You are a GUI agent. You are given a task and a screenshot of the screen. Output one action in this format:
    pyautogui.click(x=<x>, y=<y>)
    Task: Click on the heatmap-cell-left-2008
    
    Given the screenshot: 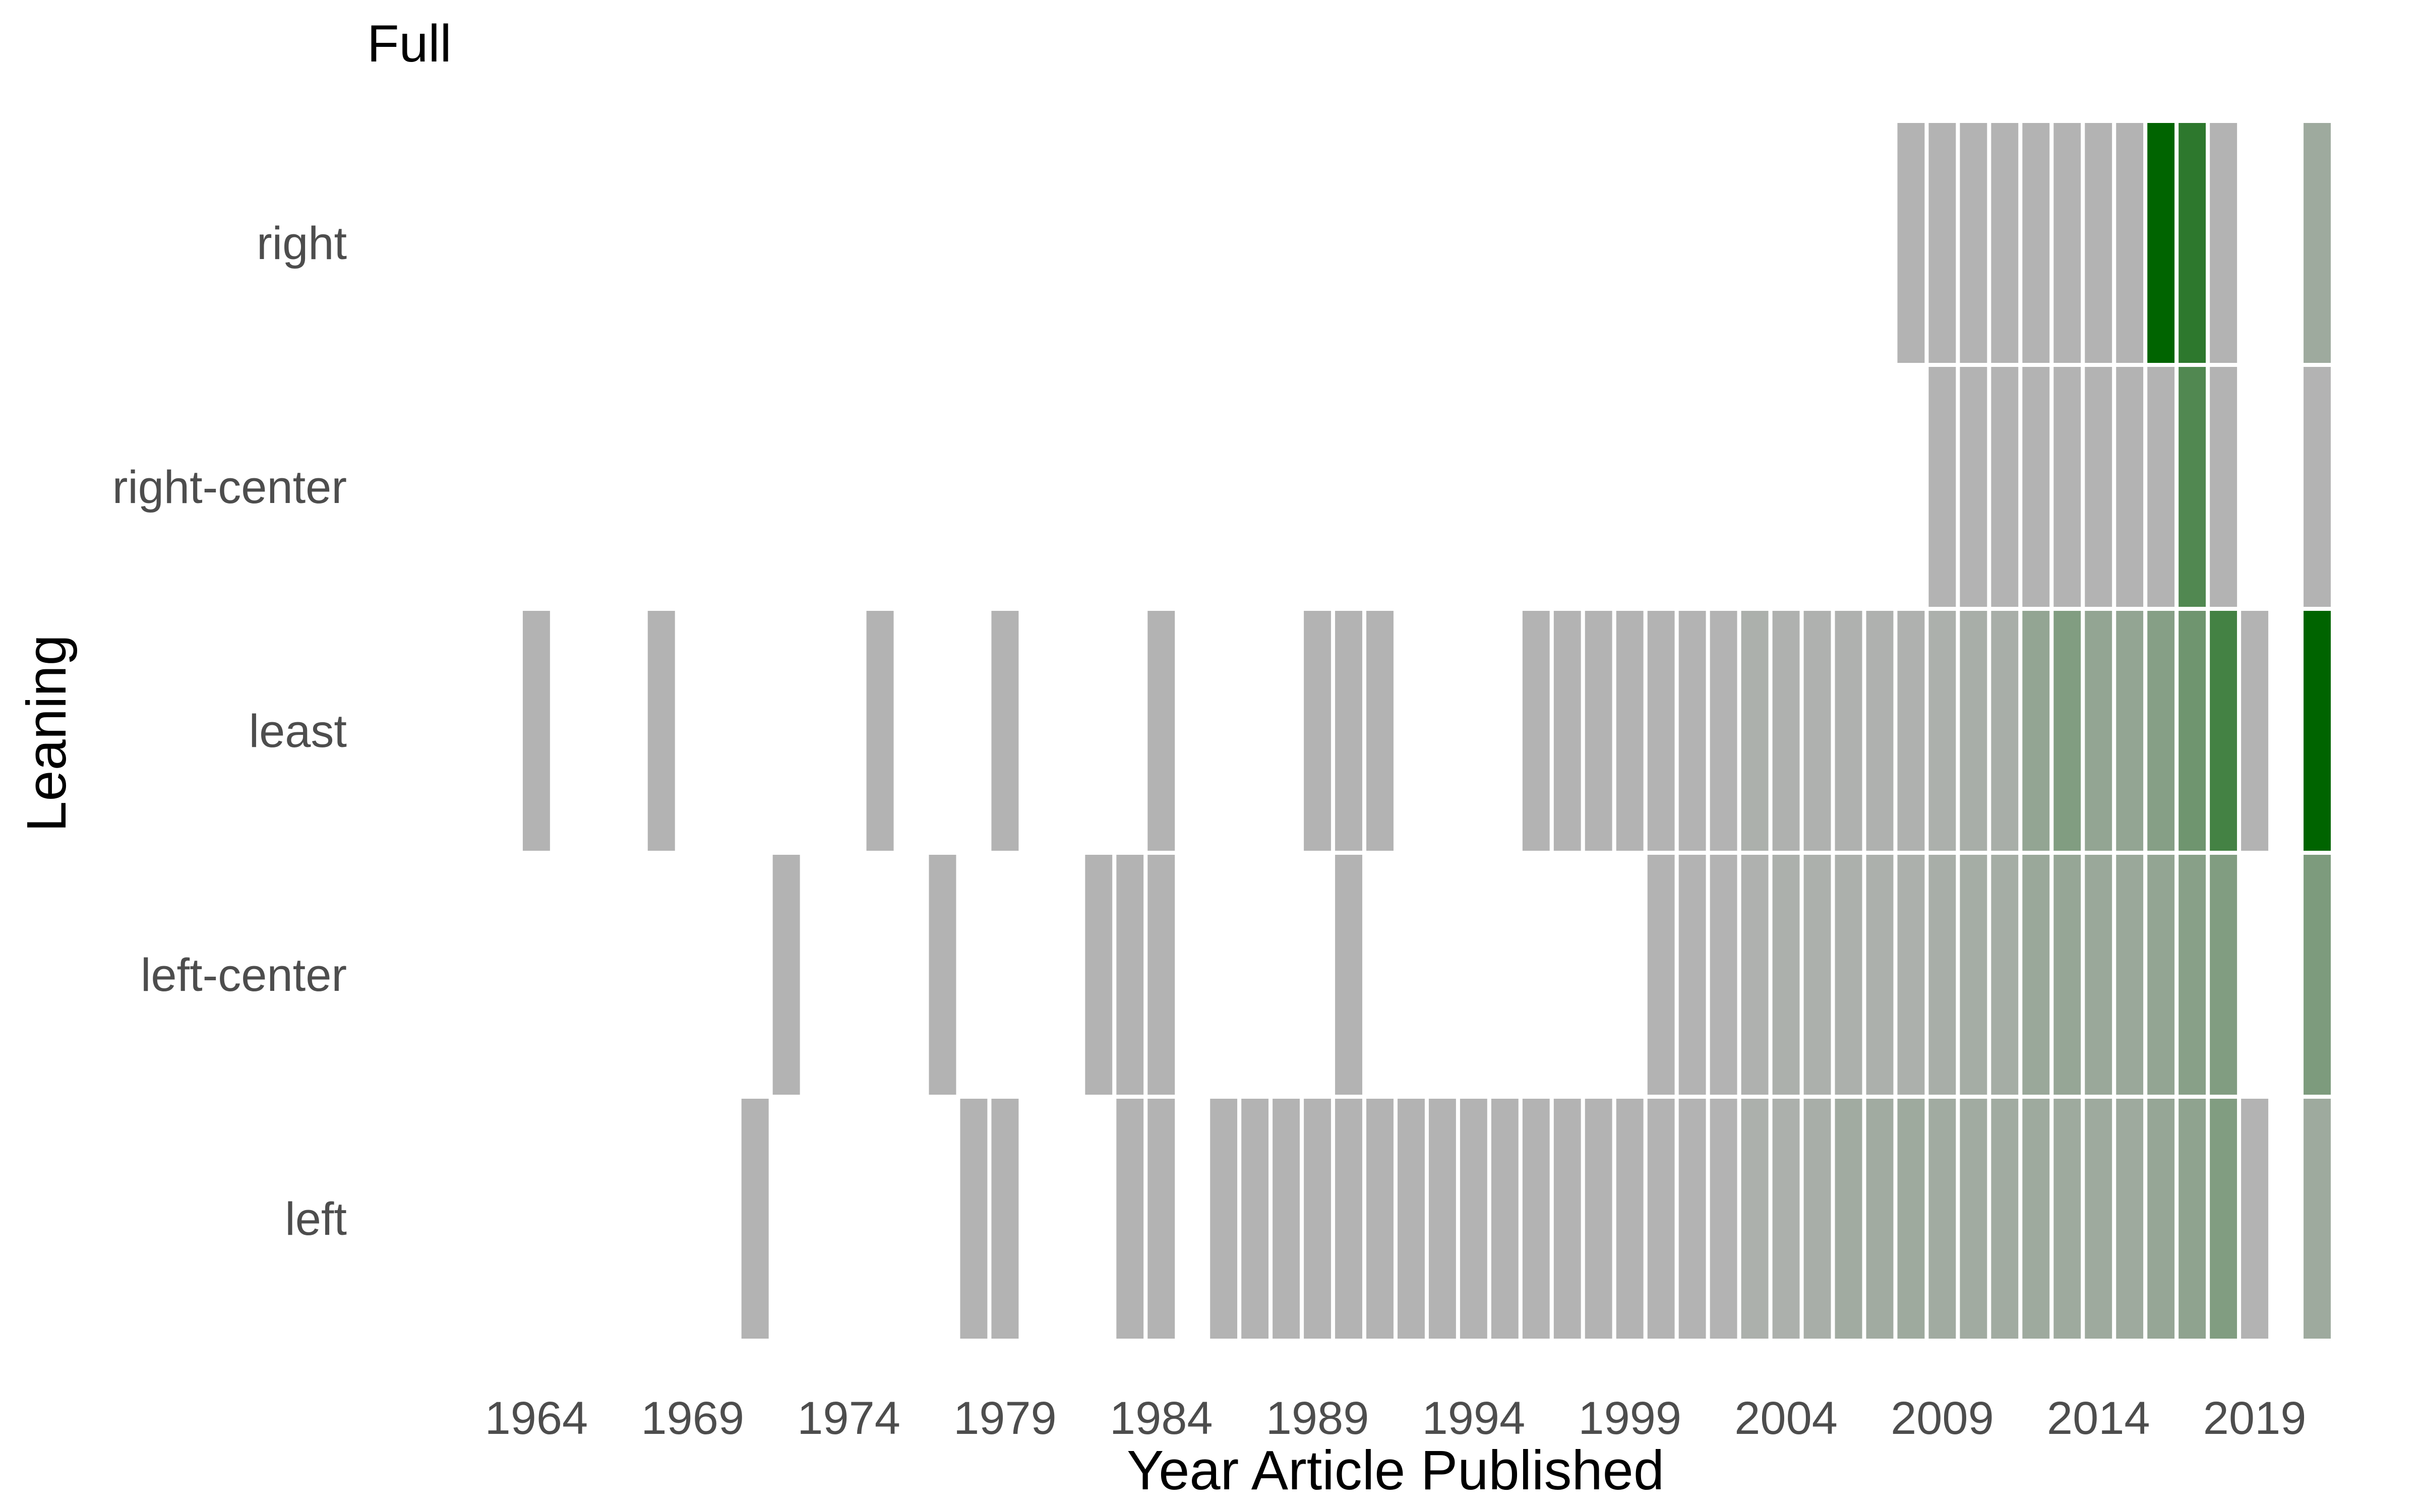 What is the action you would take?
    pyautogui.click(x=1911, y=1219)
    